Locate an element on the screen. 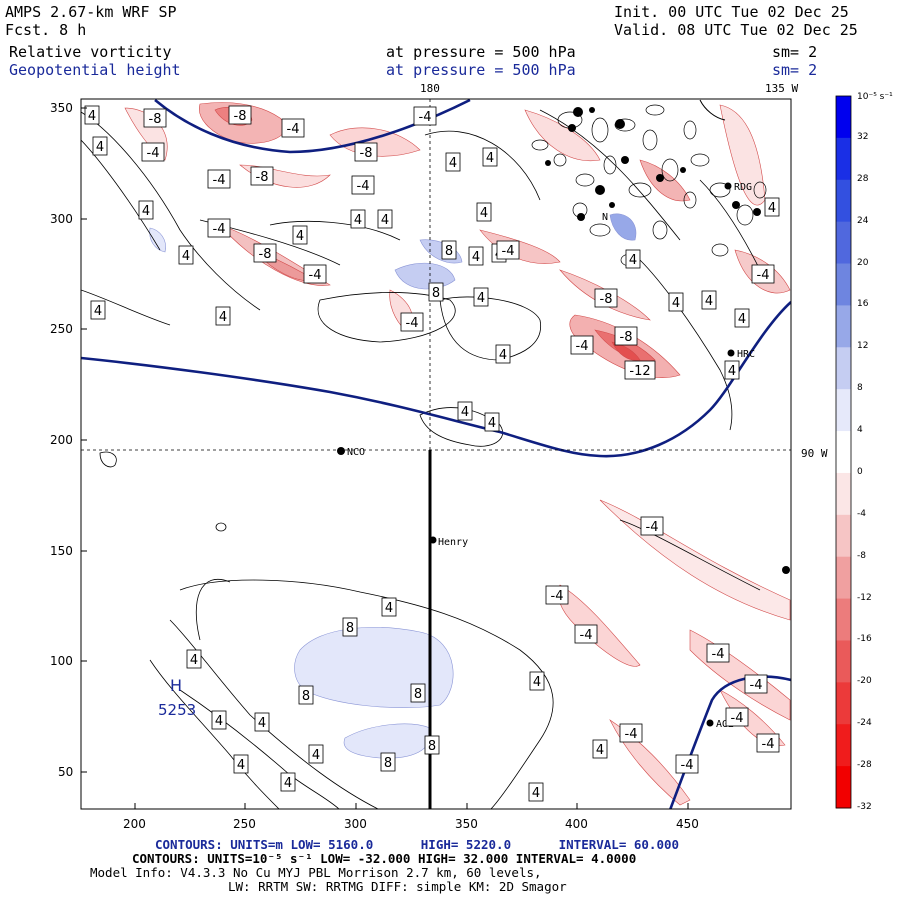 The height and width of the screenshot is (900, 900). station-hrc is located at coordinates (731, 353).